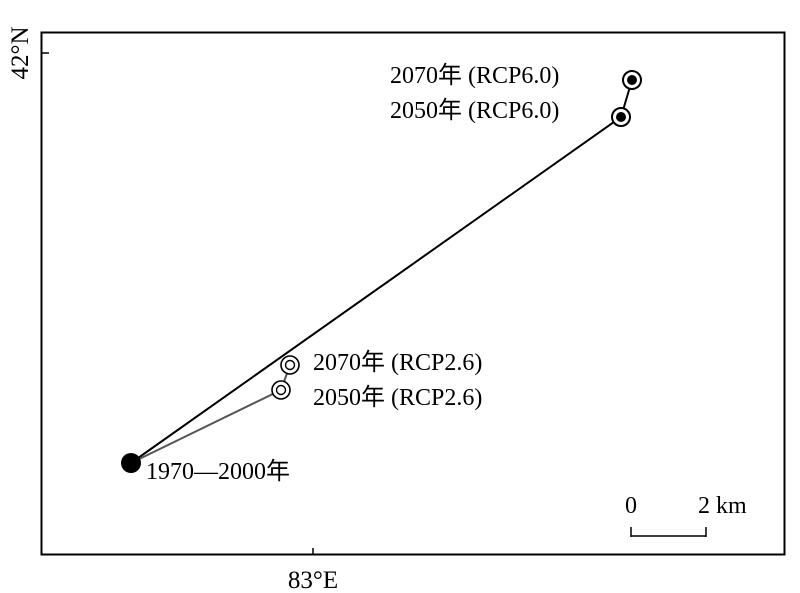 The image size is (800, 593). I want to click on scale-bar, so click(668, 532).